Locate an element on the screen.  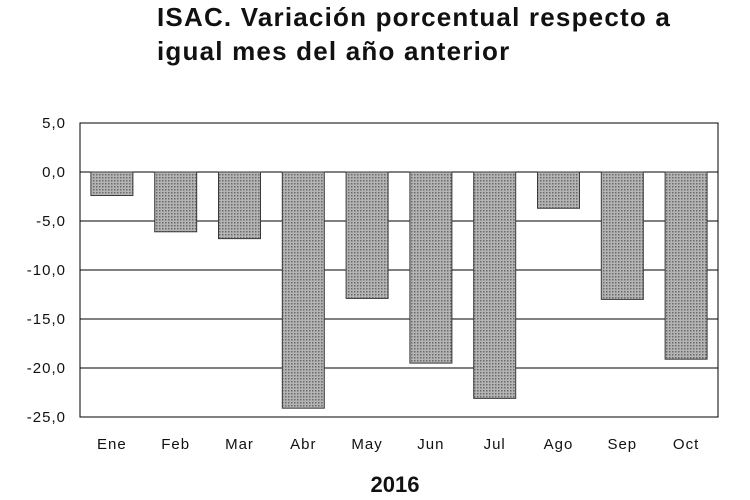
chart-title-line-2: igual mes del año anterior is located at coordinates (334, 51).